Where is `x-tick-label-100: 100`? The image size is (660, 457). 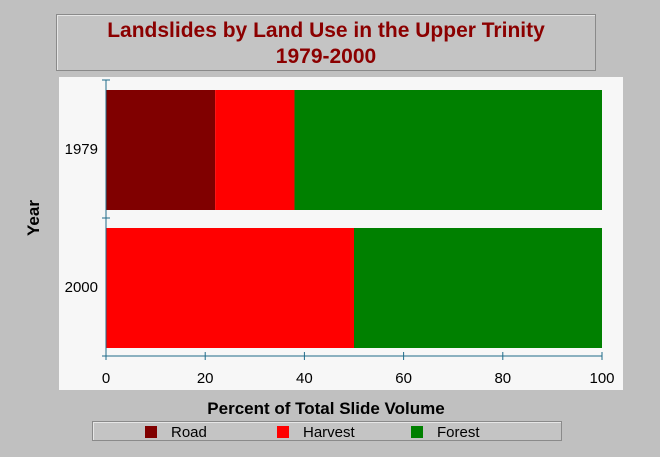
x-tick-label-100: 100 is located at coordinates (601, 378).